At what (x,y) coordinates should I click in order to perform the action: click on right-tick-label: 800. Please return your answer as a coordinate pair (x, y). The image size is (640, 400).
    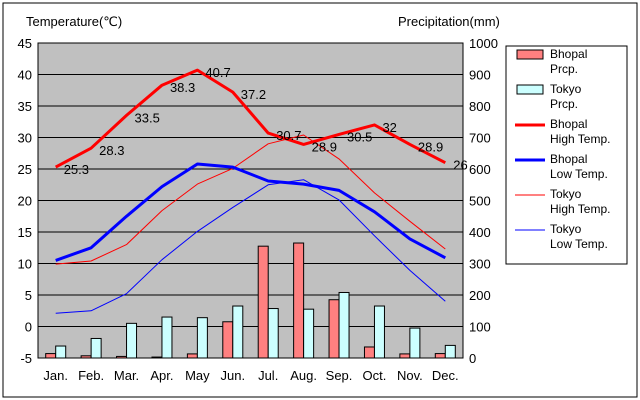
    Looking at the image, I should click on (480, 106).